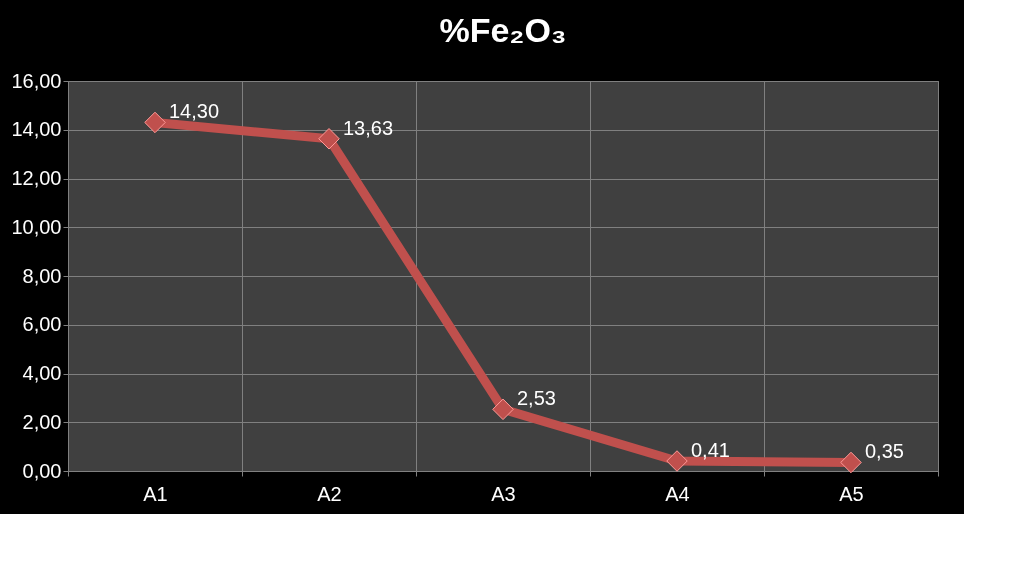  What do you see at coordinates (884, 451) in the screenshot?
I see `data-label: 0,35` at bounding box center [884, 451].